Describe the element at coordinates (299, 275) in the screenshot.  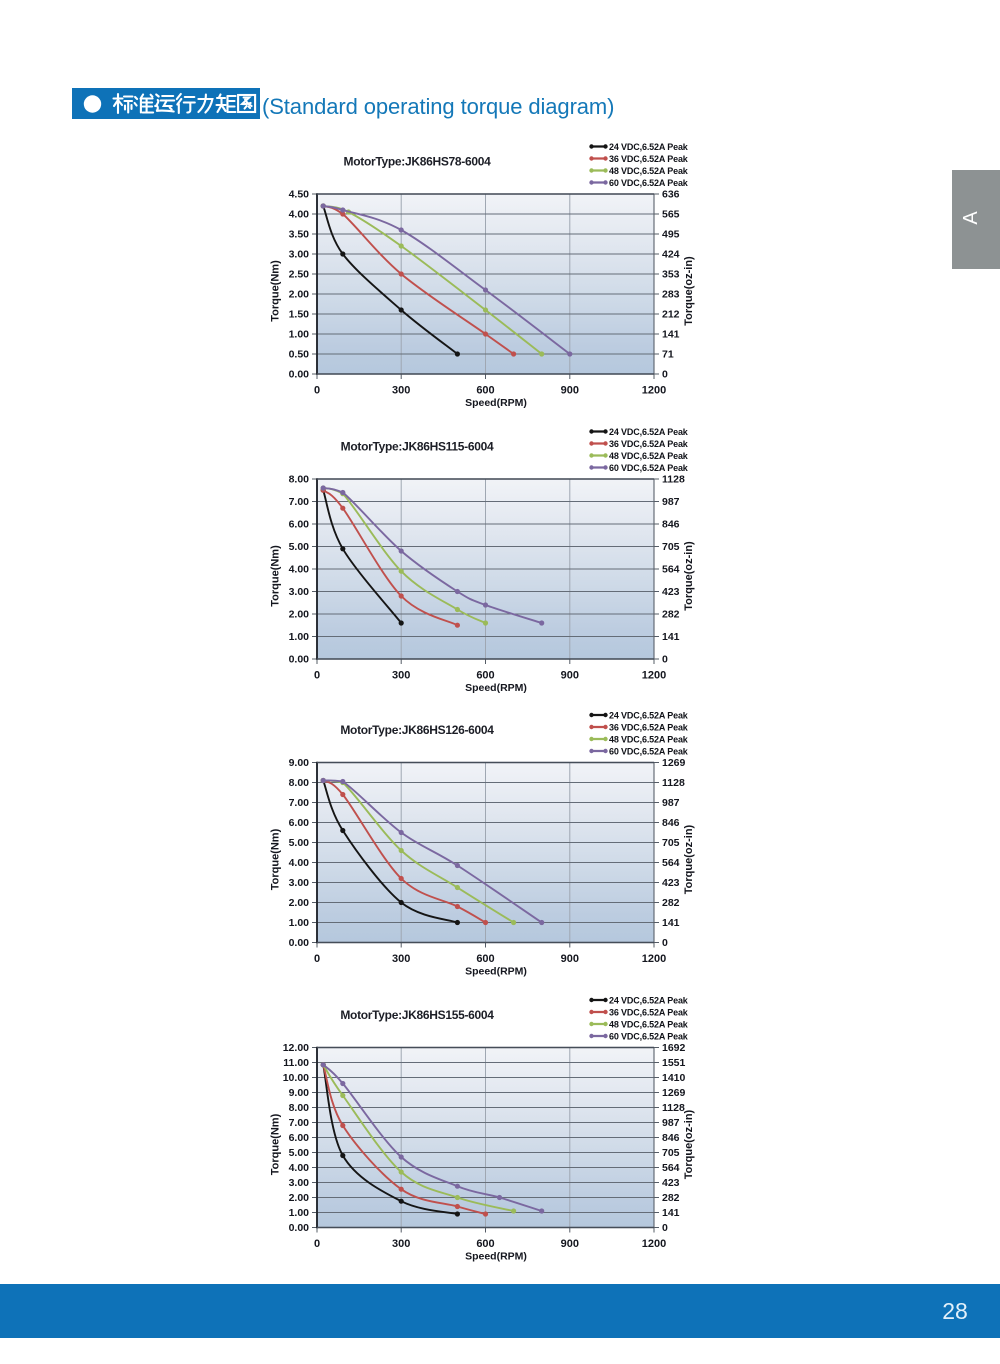
I see `svg-text: 2.50` at that location.